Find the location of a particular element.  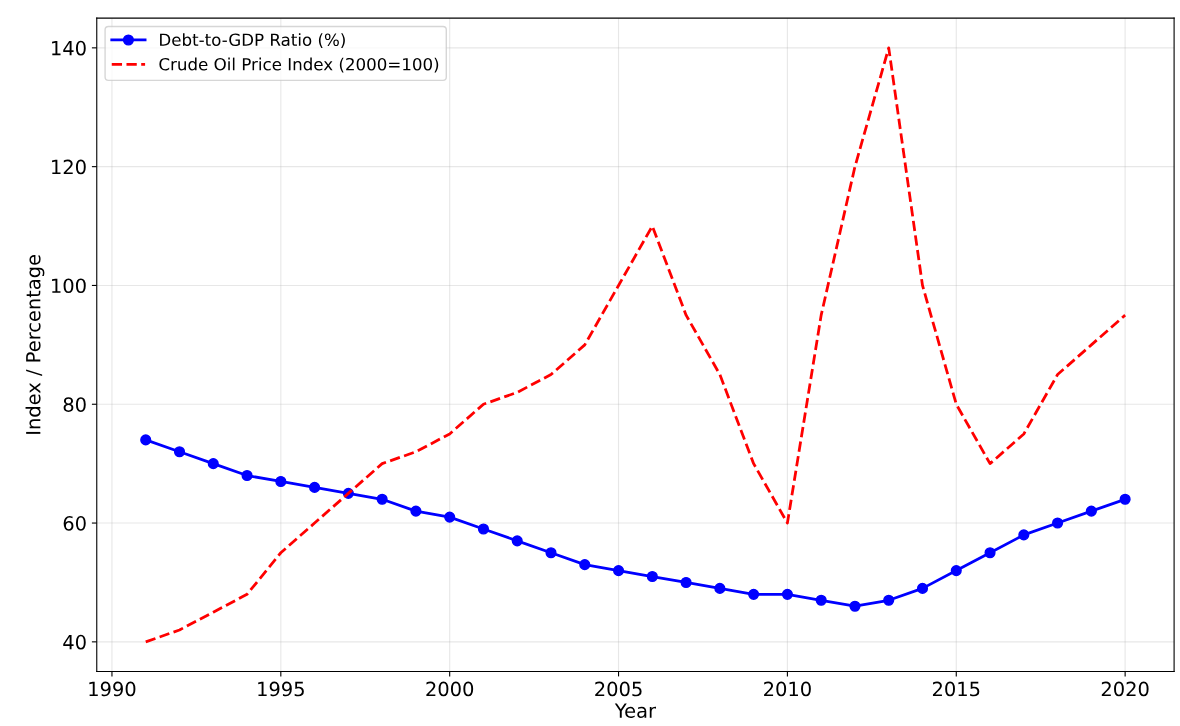

legend-label: Debt-to-GDP Ratio (%) is located at coordinates (252, 41).